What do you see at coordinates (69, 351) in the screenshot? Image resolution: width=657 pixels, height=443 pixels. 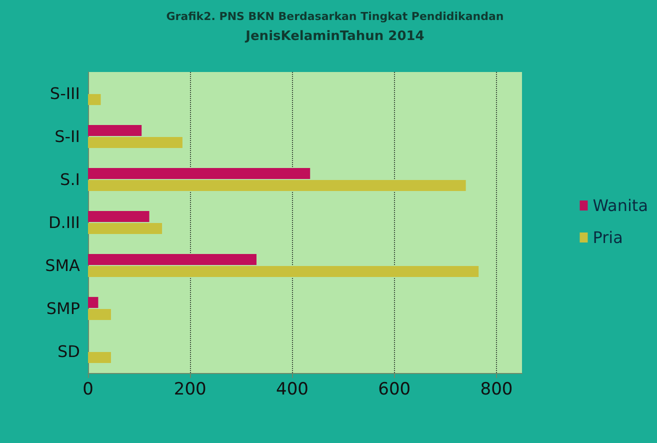 I see `y-tick-label: SD` at bounding box center [69, 351].